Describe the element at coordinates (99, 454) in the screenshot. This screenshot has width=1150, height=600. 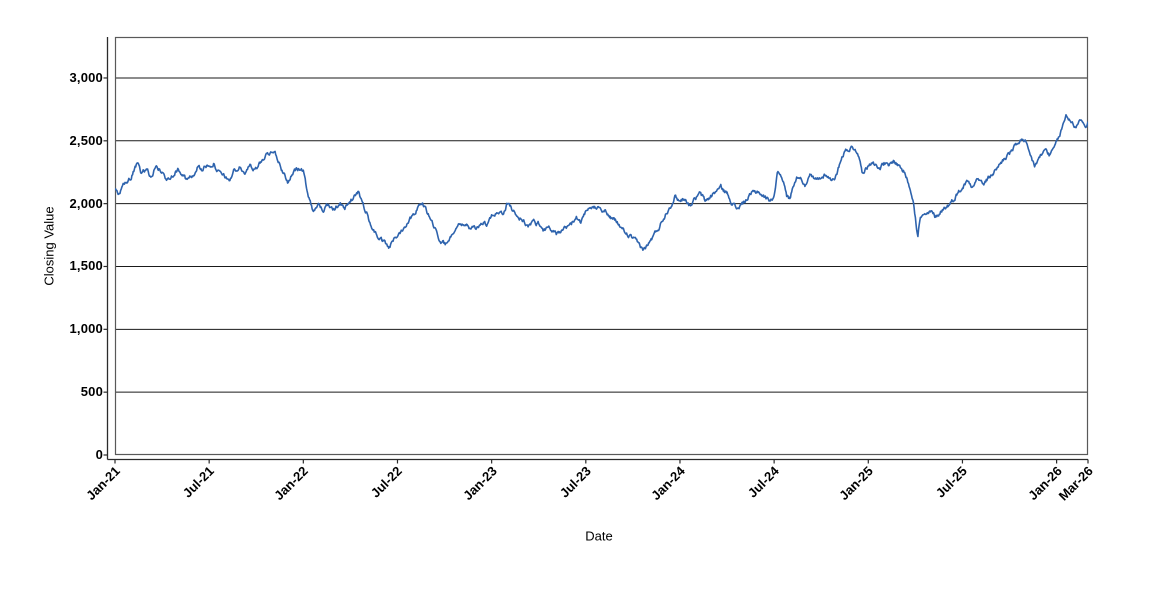
I see `y-tick-label: 0` at that location.